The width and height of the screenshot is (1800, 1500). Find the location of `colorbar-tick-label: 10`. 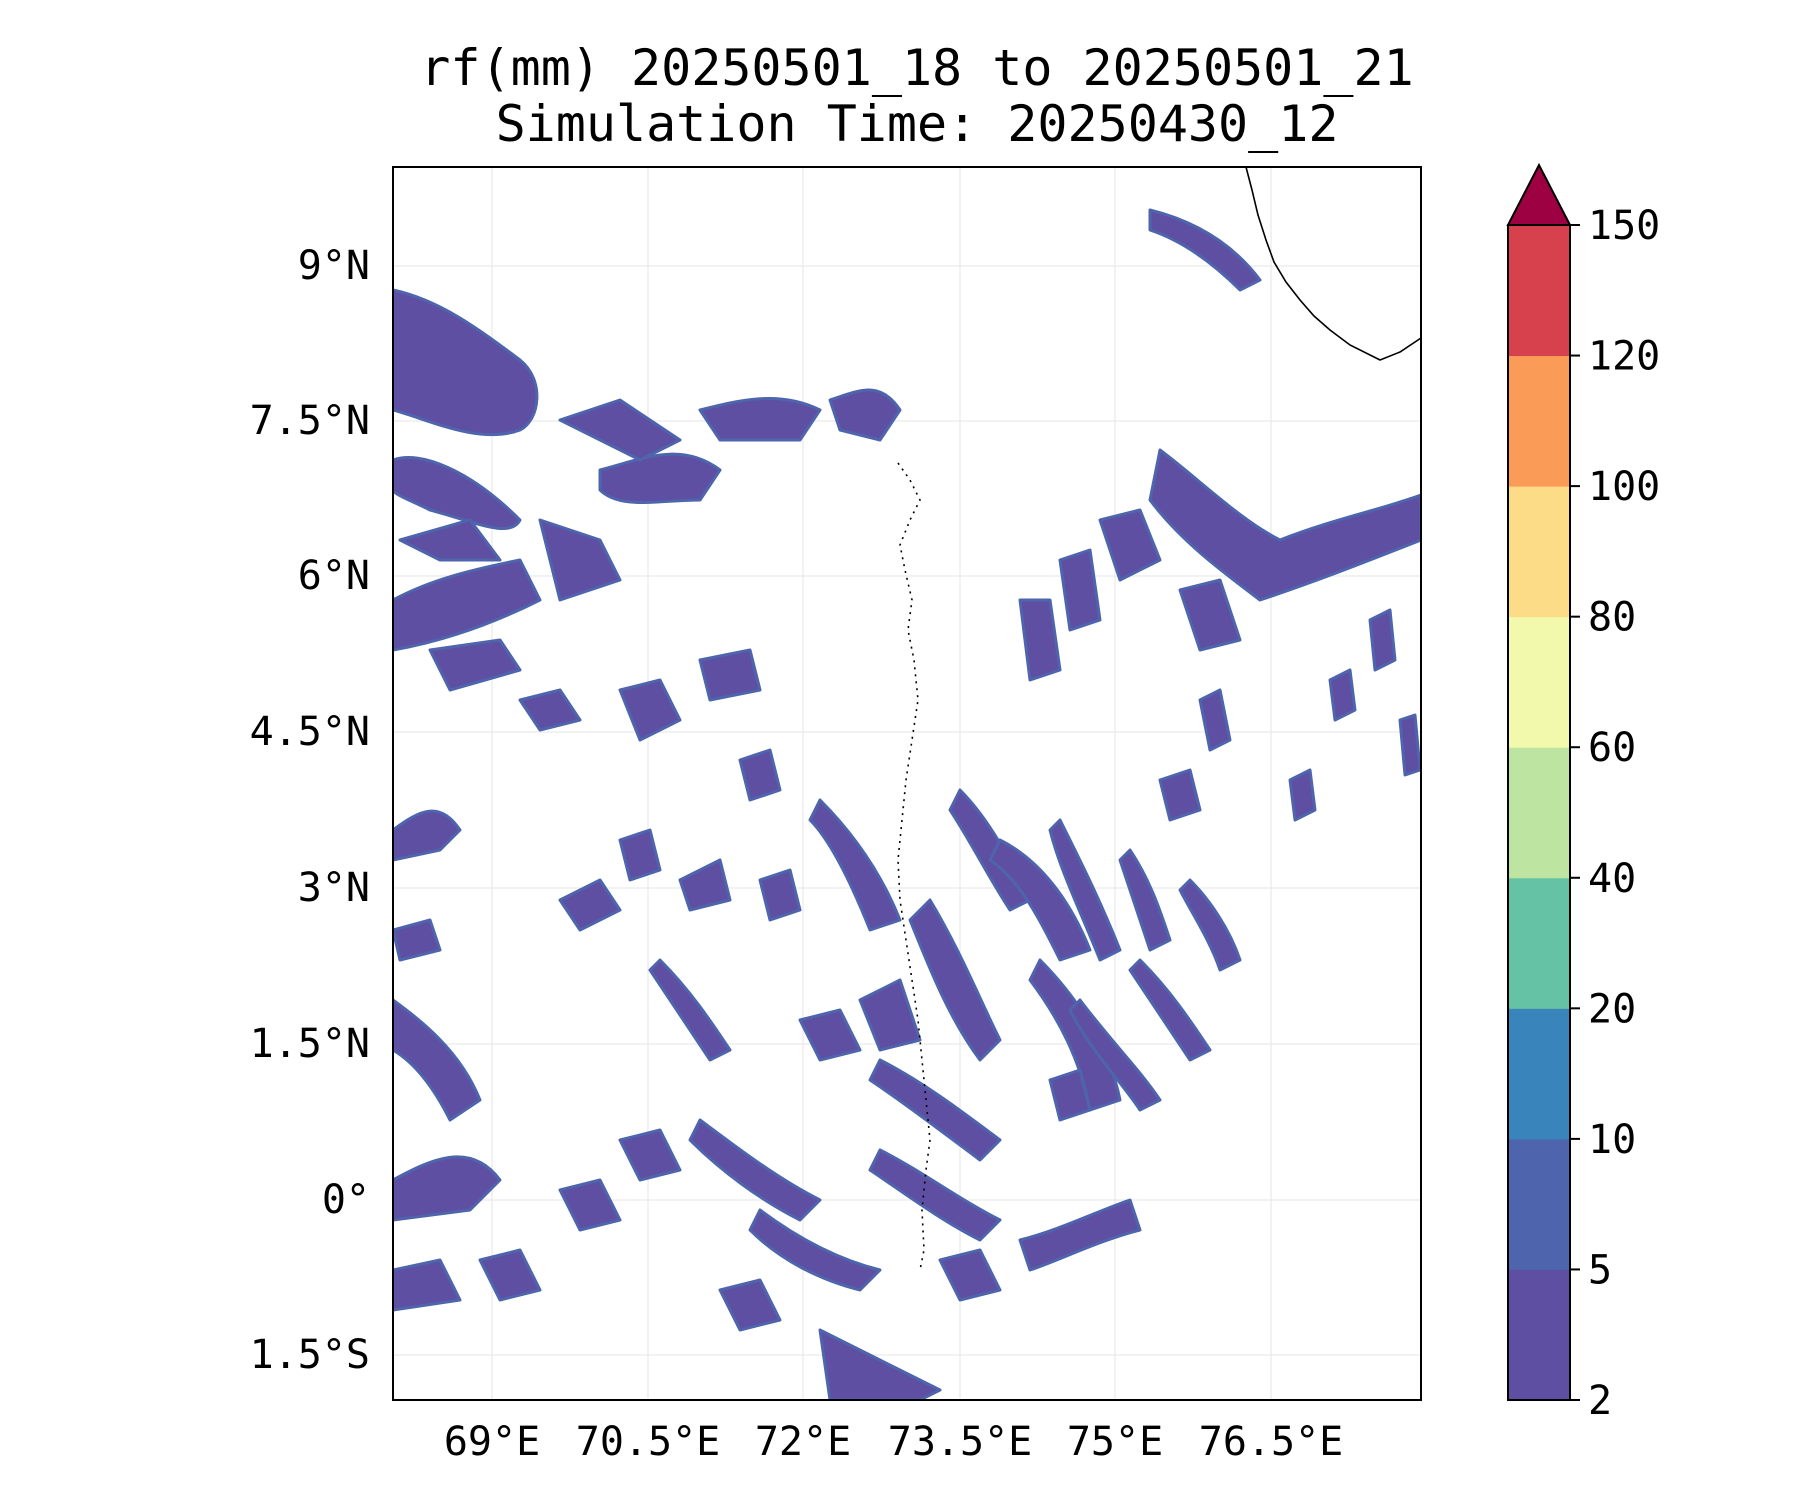

colorbar-tick-label: 10 is located at coordinates (1612, 1140).